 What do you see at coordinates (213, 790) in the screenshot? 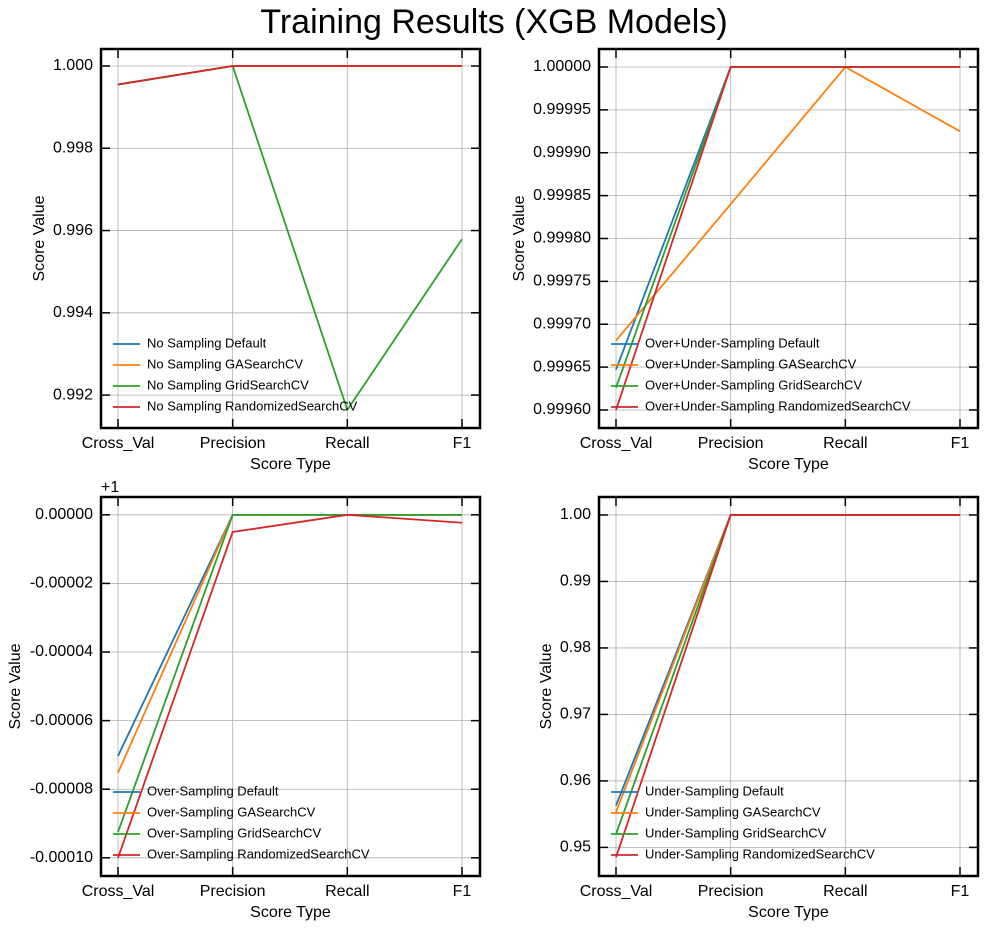
I see `legend-label: Over-Sampling Default` at bounding box center [213, 790].